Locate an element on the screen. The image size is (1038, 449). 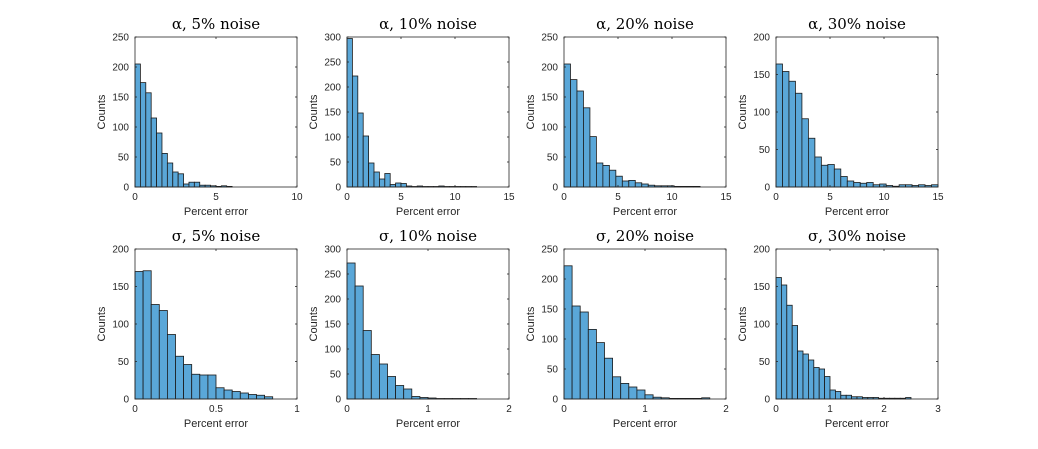
panel-title: α, 10% noise is located at coordinates (428, 24).